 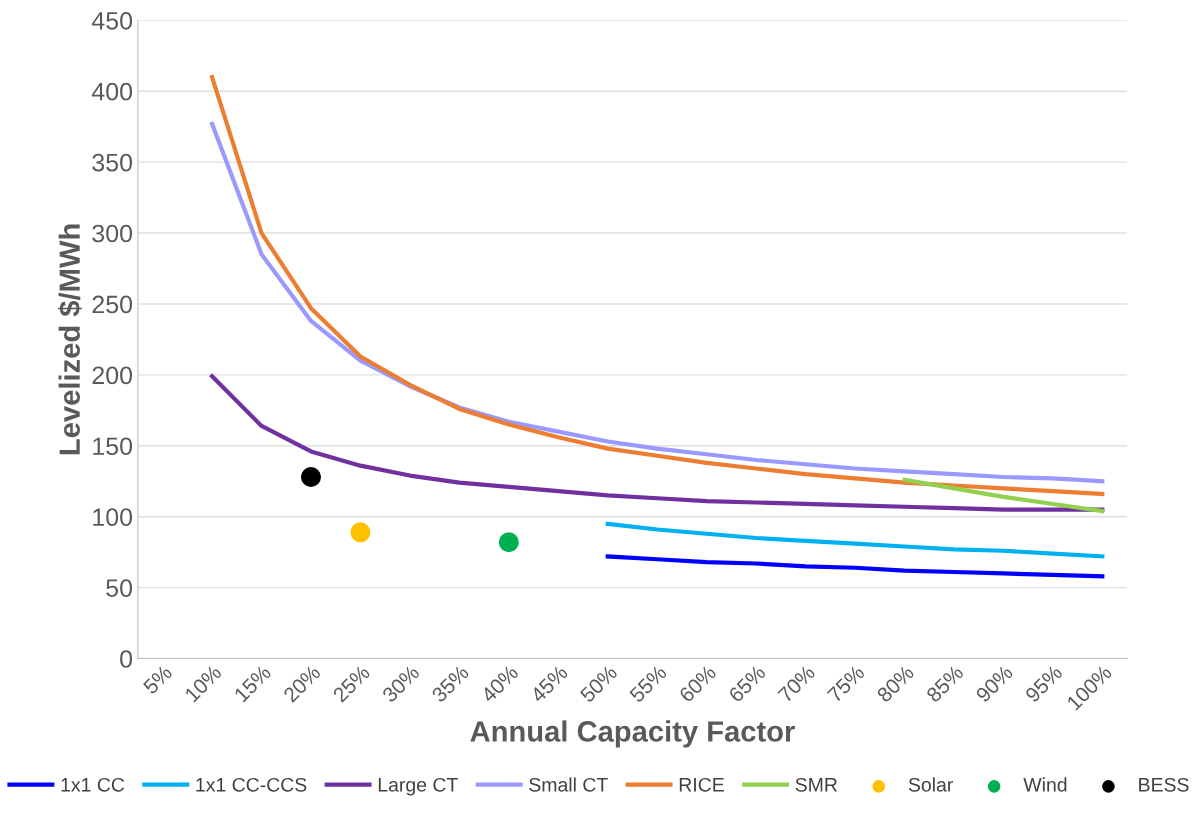 What do you see at coordinates (112, 162) in the screenshot?
I see `y-tick-label: 350` at bounding box center [112, 162].